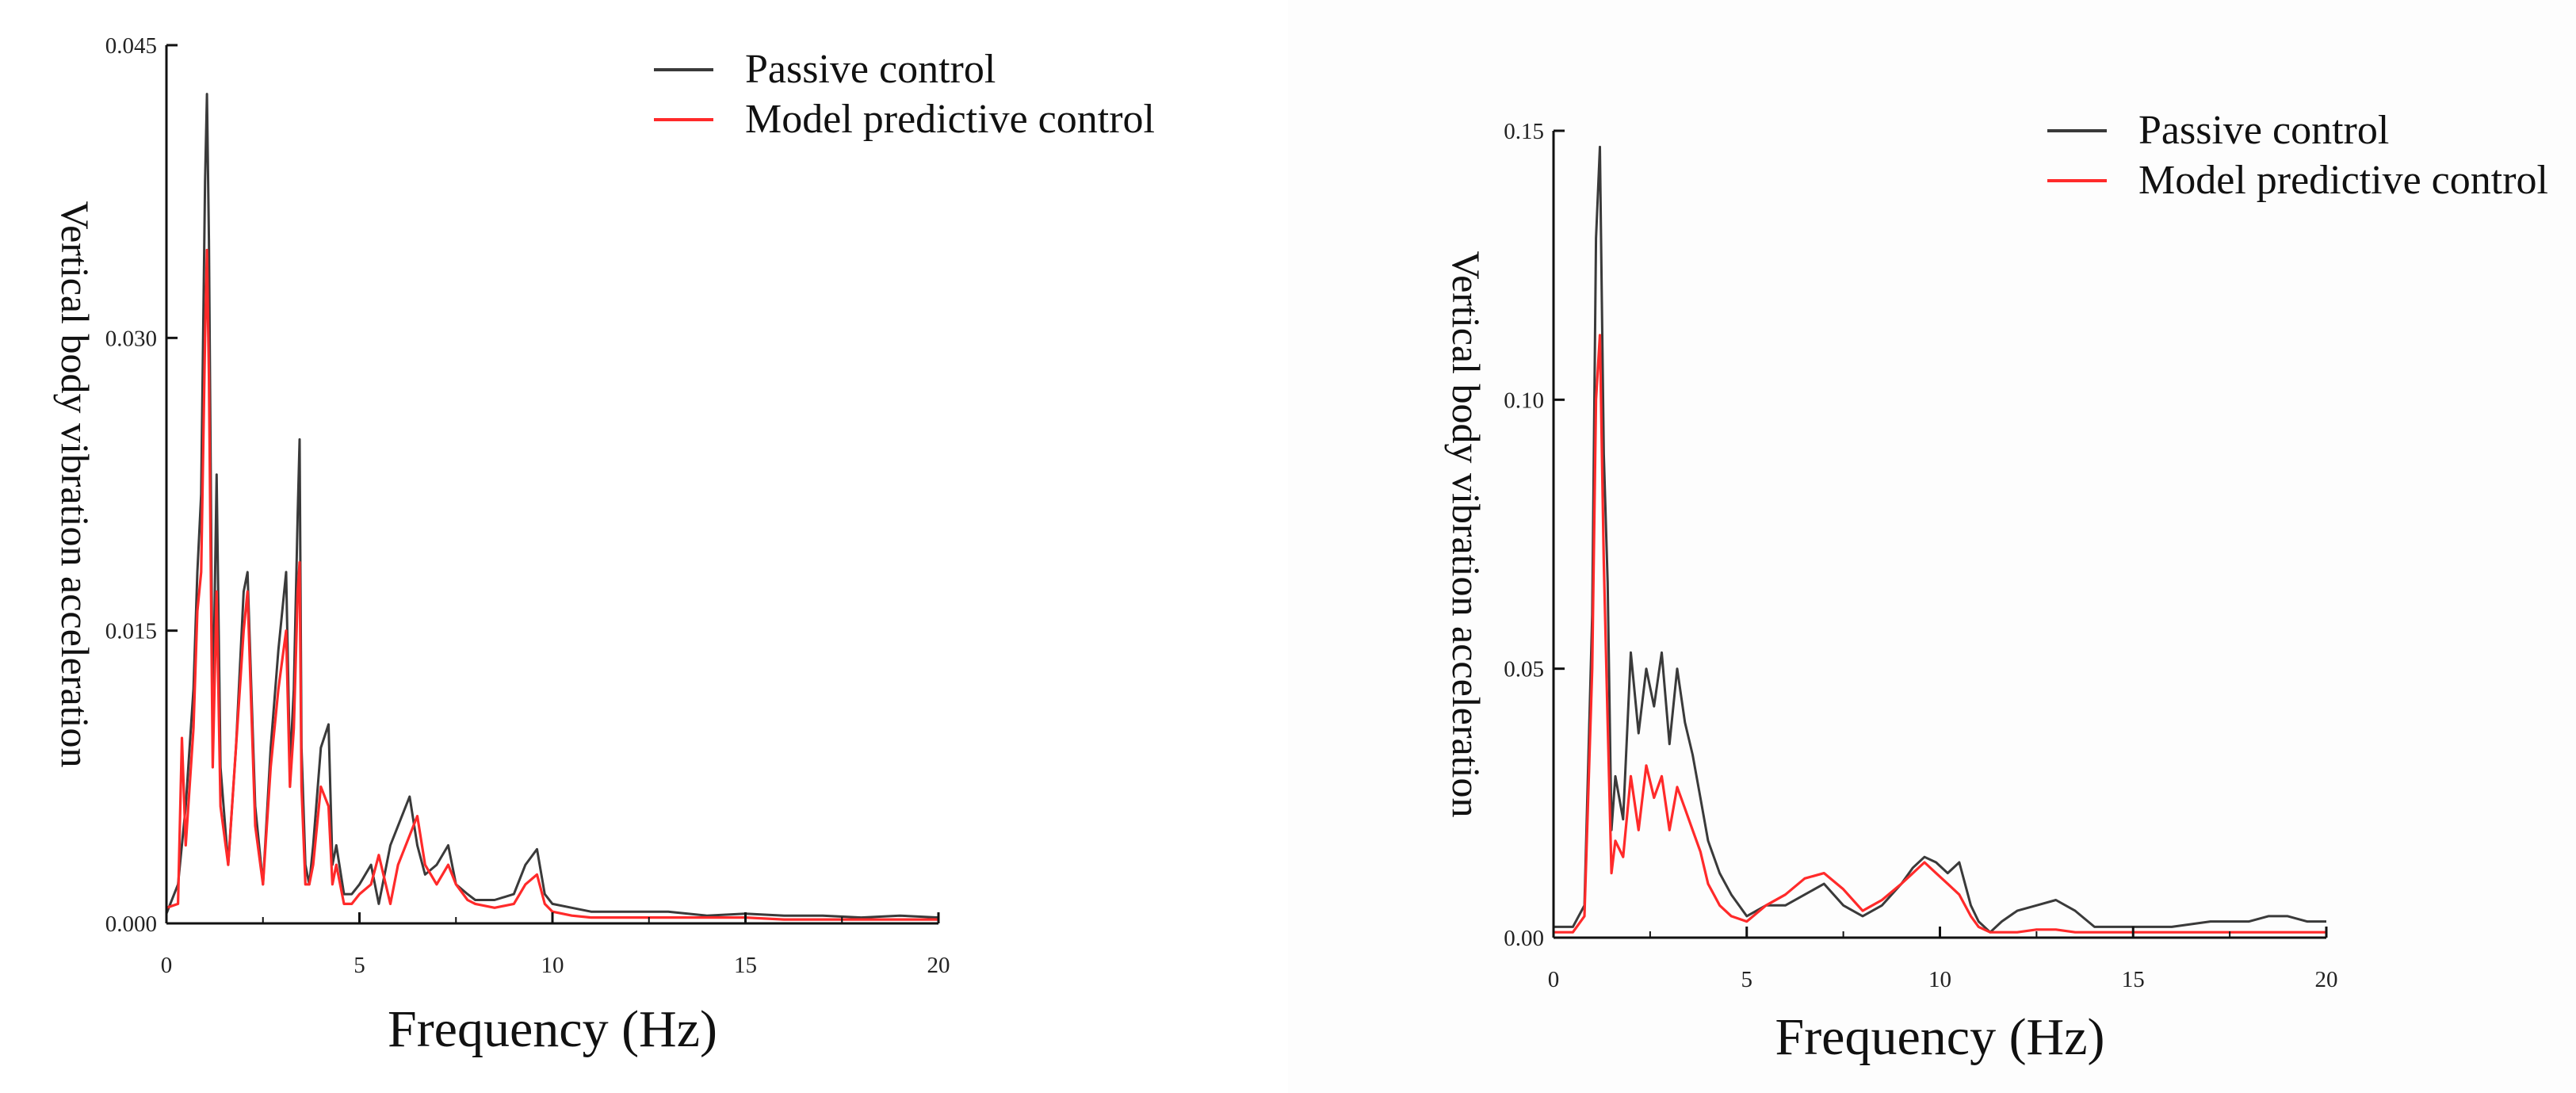  Describe the element at coordinates (167, 965) in the screenshot. I see `left-x-tick-label: 0` at that location.